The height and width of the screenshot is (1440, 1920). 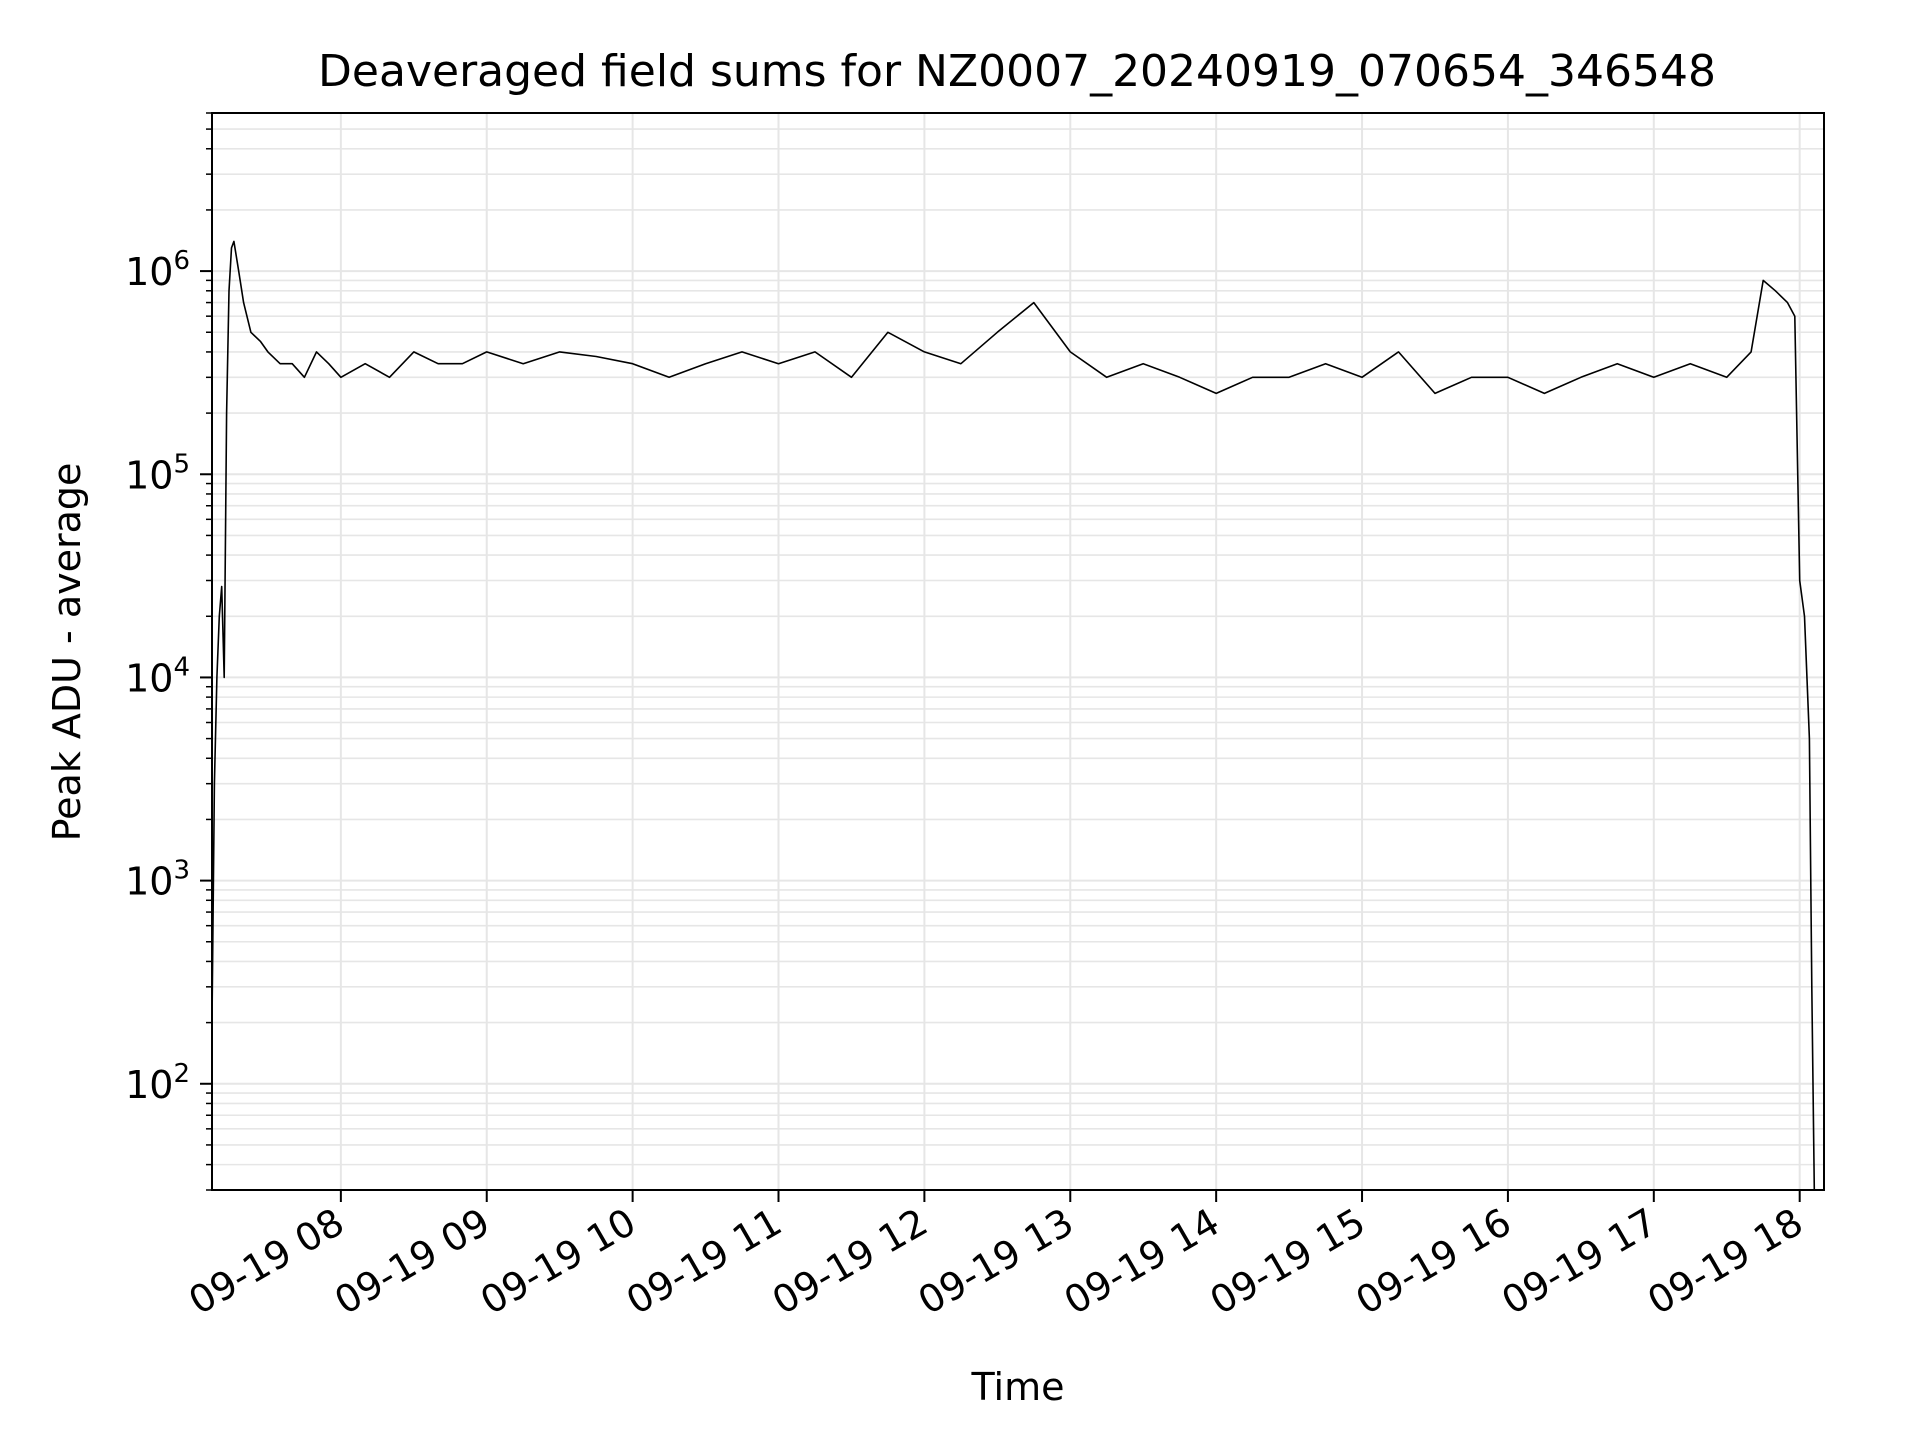 What do you see at coordinates (157, 880) in the screenshot?
I see `y-tick-label: 103` at bounding box center [157, 880].